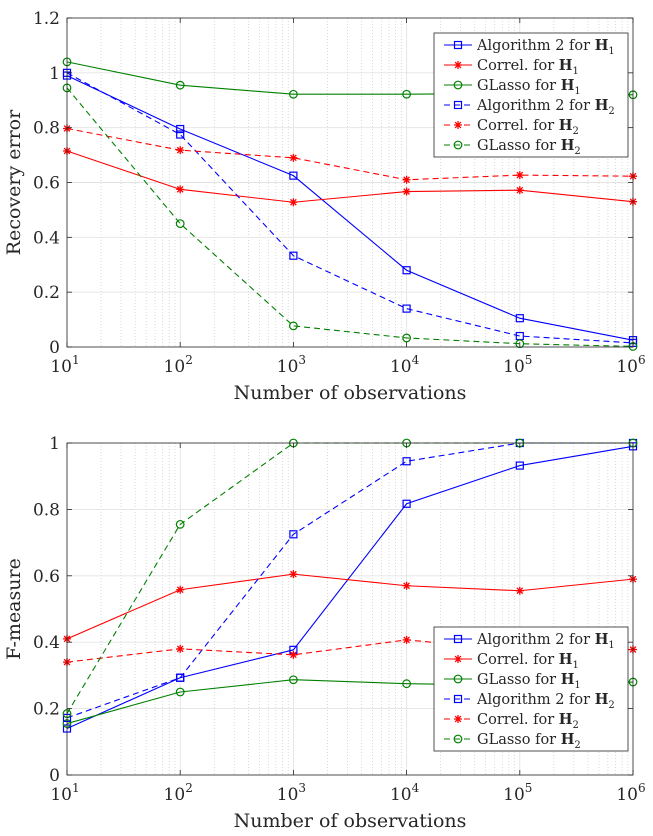 The height and width of the screenshot is (836, 653). I want to click on y-axis-label: F-measure, so click(14, 609).